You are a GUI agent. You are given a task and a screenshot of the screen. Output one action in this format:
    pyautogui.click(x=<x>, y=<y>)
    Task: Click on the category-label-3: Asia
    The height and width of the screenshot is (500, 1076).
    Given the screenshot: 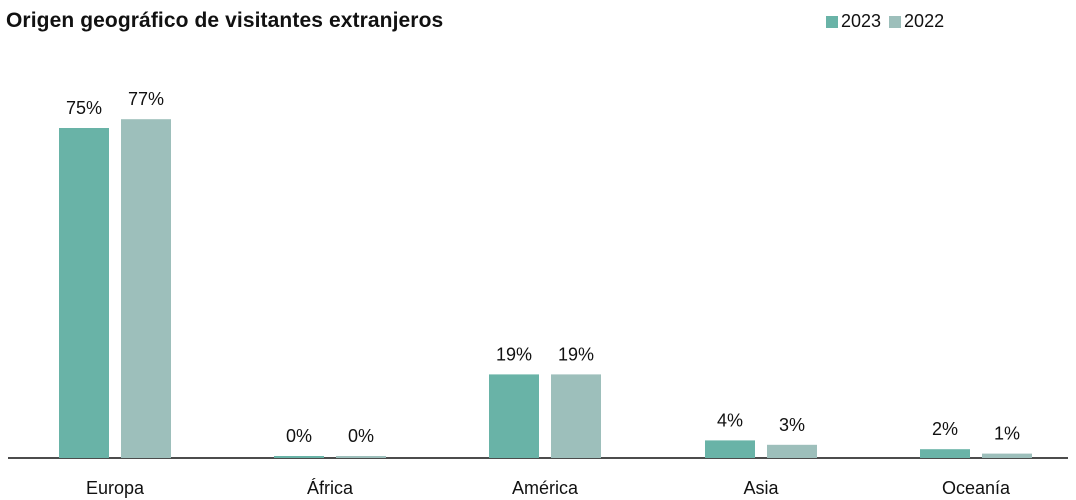 What is the action you would take?
    pyautogui.click(x=761, y=488)
    